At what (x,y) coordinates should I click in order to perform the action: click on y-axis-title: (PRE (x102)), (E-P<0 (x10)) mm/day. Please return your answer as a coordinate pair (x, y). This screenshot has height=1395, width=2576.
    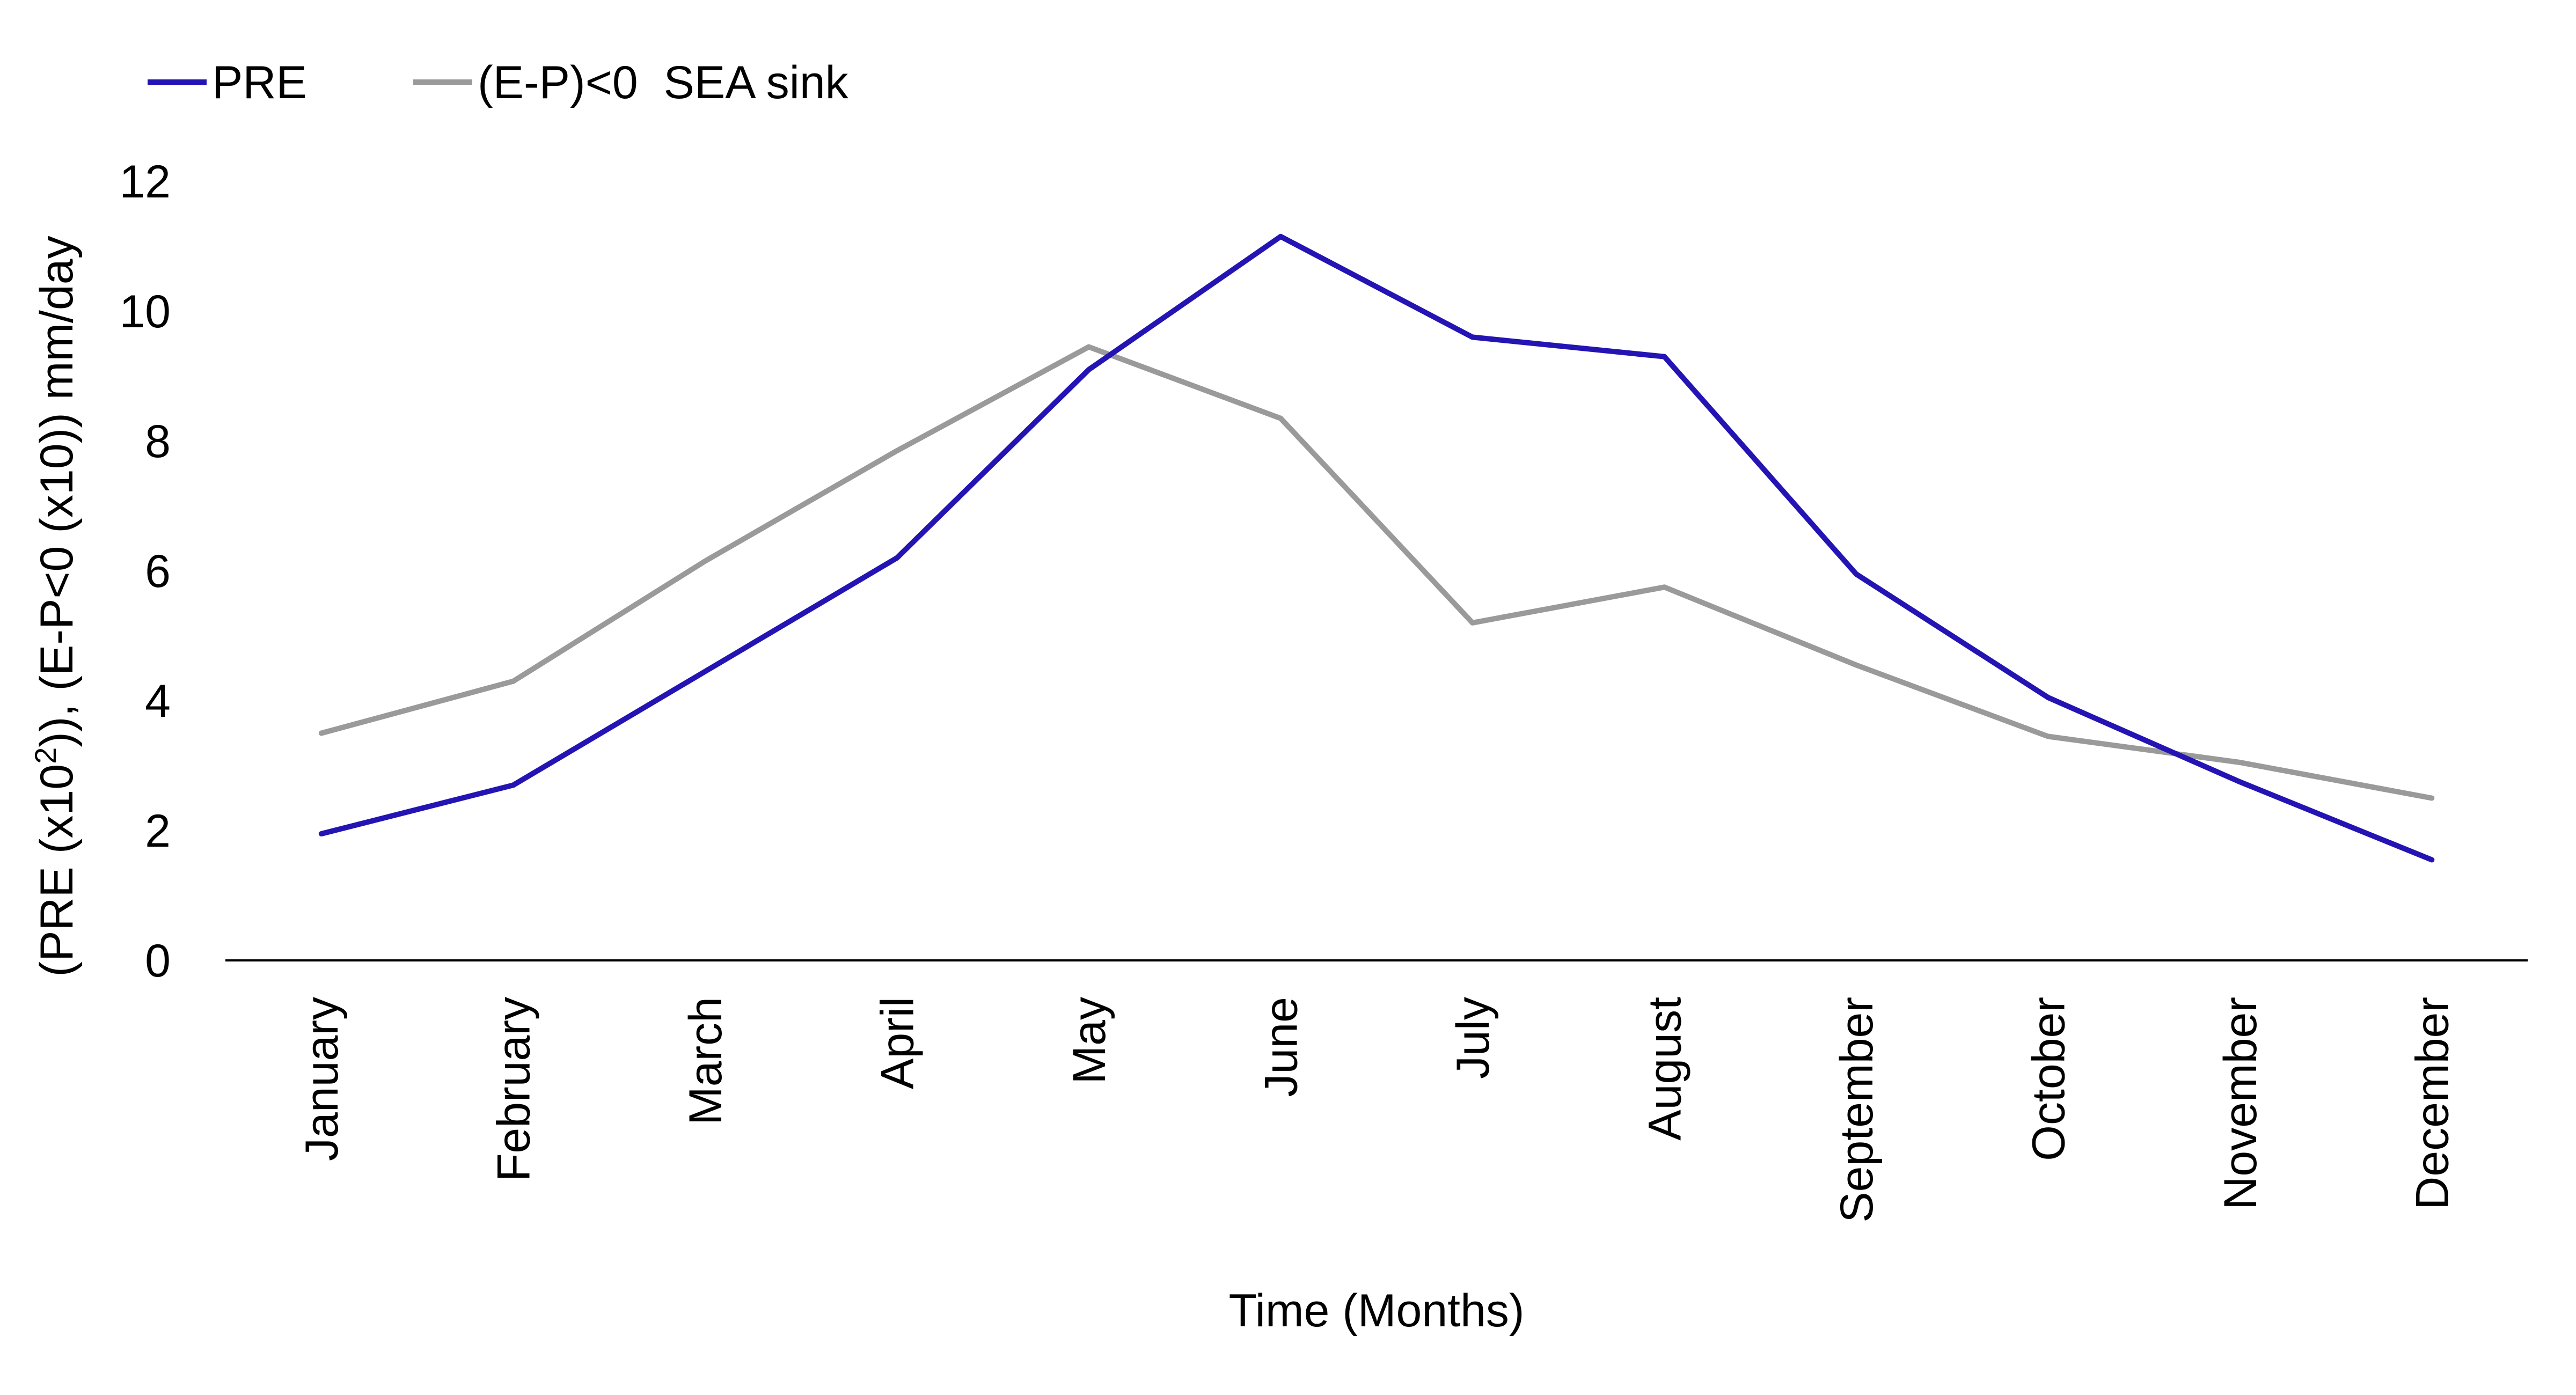
    Looking at the image, I should click on (55, 606).